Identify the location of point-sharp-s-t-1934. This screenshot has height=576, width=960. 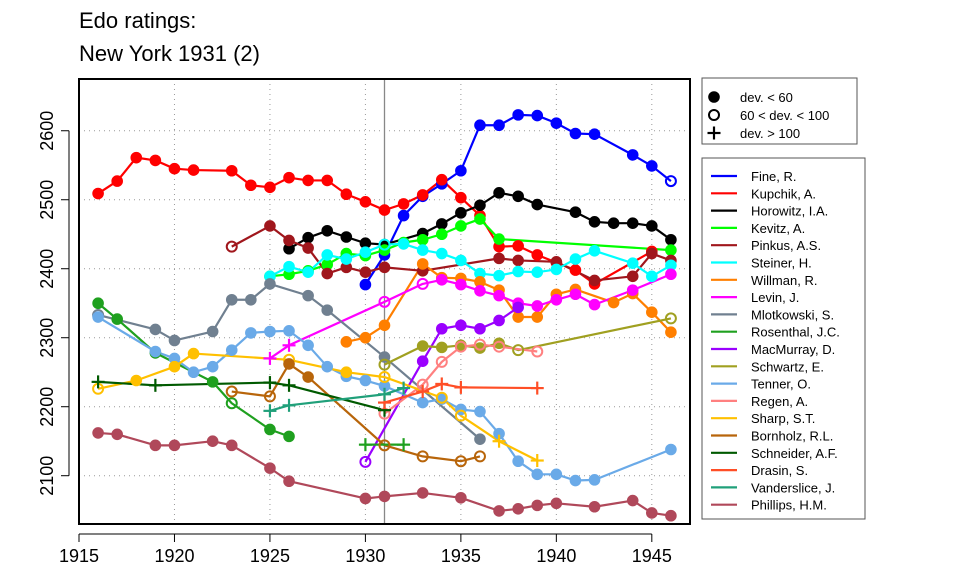
(441, 397).